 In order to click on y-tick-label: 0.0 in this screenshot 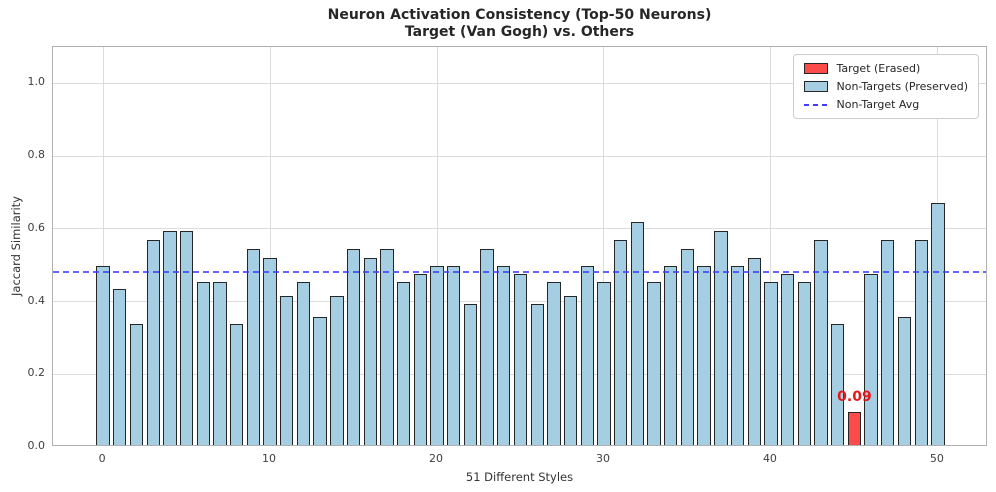, I will do `click(36, 445)`.